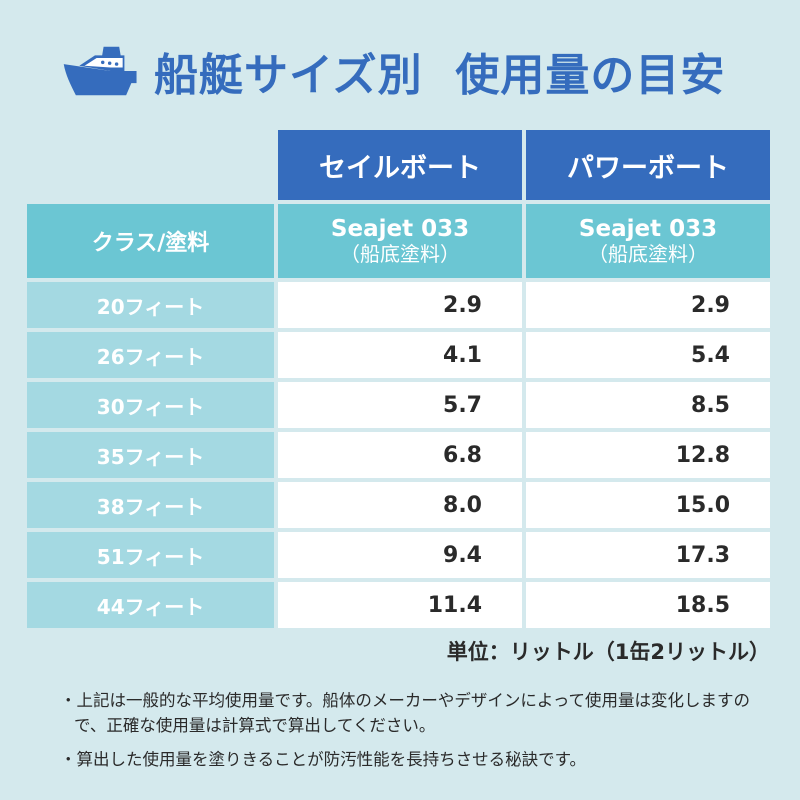 This screenshot has width=800, height=800. I want to click on row-class-label: 30フィート, so click(150, 405).